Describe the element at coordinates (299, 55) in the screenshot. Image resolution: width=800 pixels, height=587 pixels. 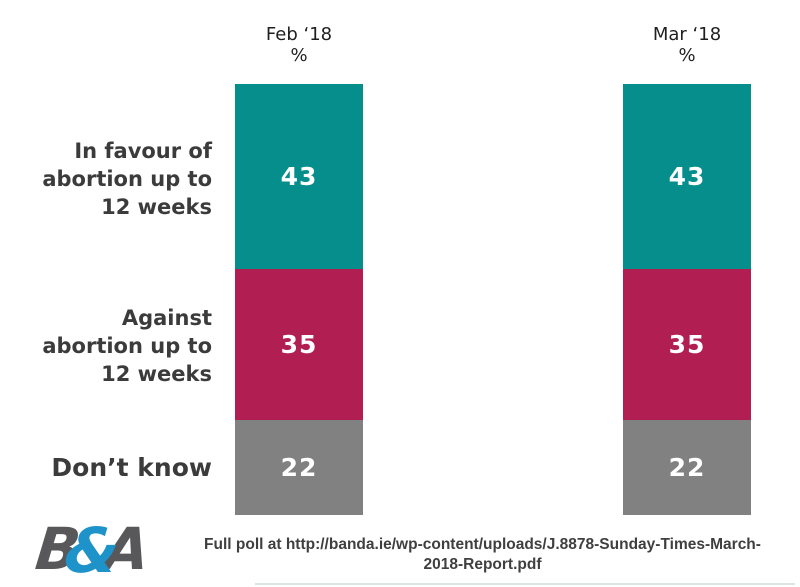
I see `percent-sign-feb: %` at that location.